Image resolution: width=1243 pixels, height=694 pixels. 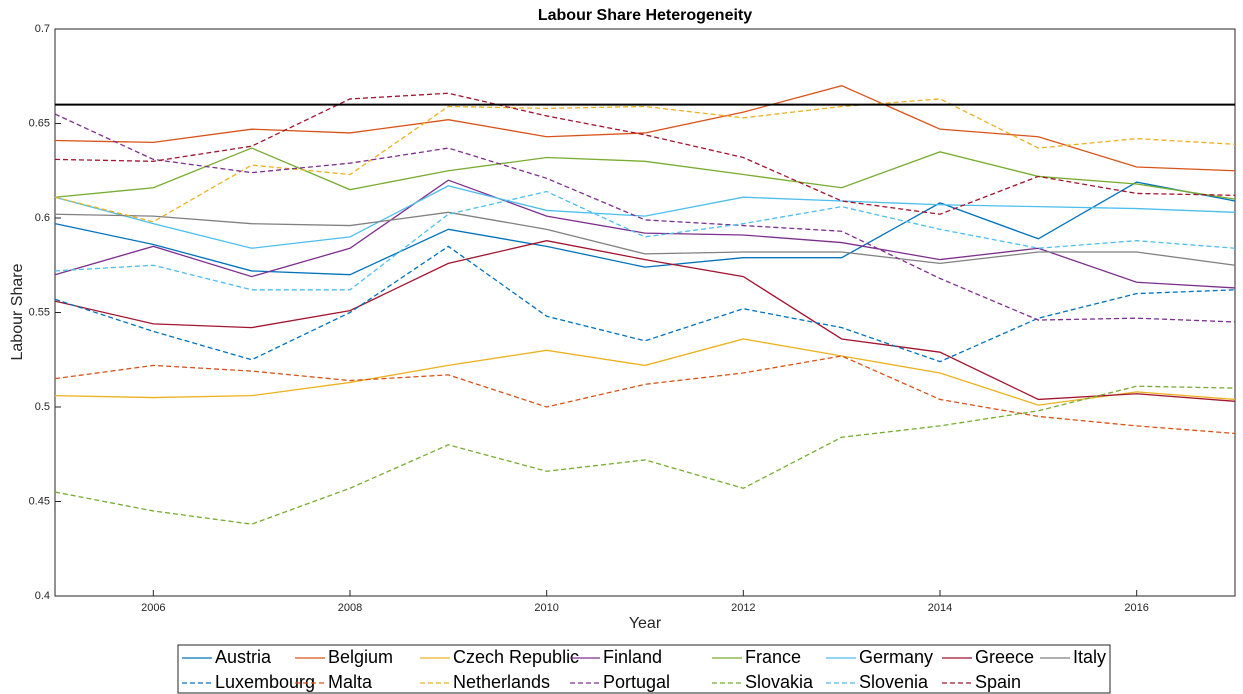 What do you see at coordinates (243, 657) in the screenshot?
I see `legend-label: Austria` at bounding box center [243, 657].